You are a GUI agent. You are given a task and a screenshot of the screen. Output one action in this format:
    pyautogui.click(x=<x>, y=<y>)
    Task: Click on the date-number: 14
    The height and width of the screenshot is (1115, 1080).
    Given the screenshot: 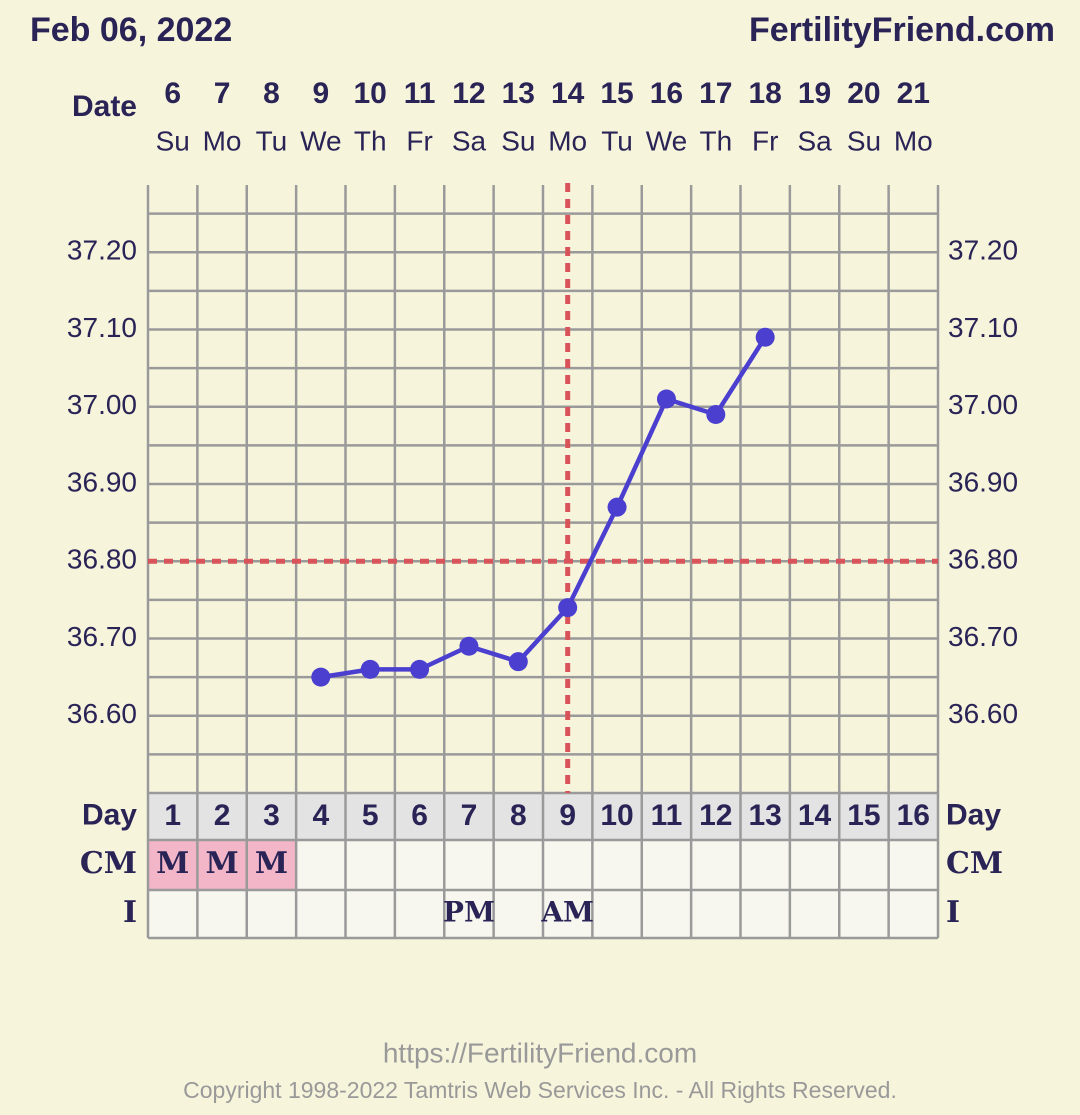 What is the action you would take?
    pyautogui.click(x=568, y=93)
    